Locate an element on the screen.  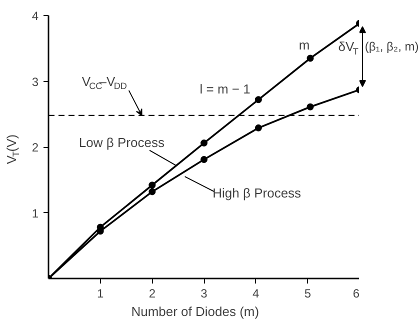
series-label: Low β Process is located at coordinates (121, 142).